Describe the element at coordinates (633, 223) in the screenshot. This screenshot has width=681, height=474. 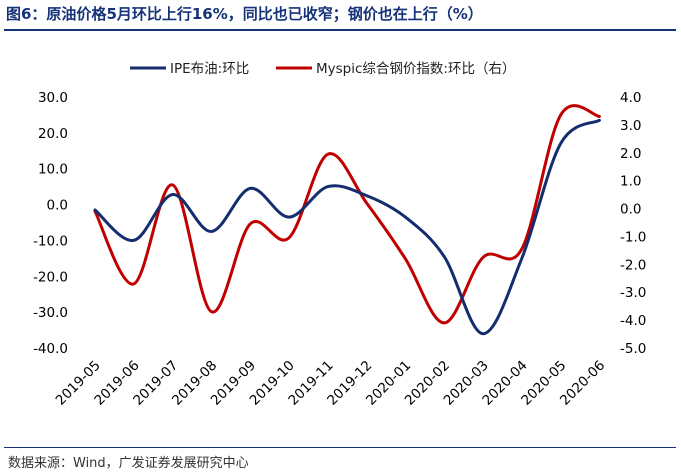
I see `right-y-axis: 4.0 3.0 2.0 1.0 0.0 -1.0 -2.0 -3.0 -4.0 -5.0` at that location.